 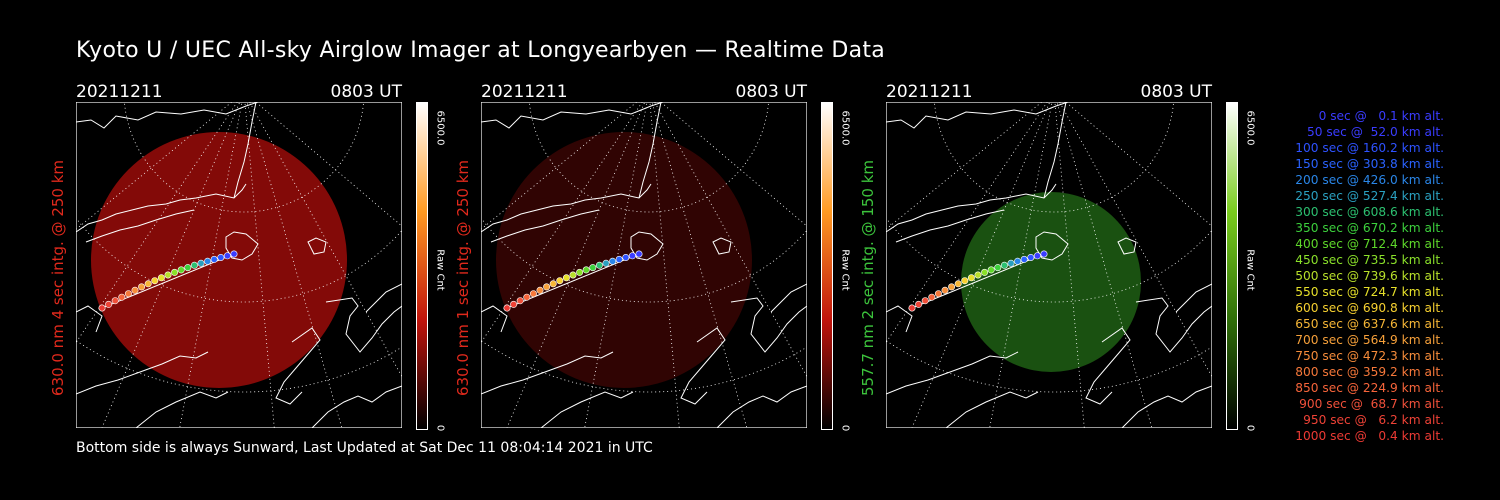 What do you see at coordinates (845, 270) in the screenshot?
I see `colorbar-scale-unit: Raw Cnt` at bounding box center [845, 270].